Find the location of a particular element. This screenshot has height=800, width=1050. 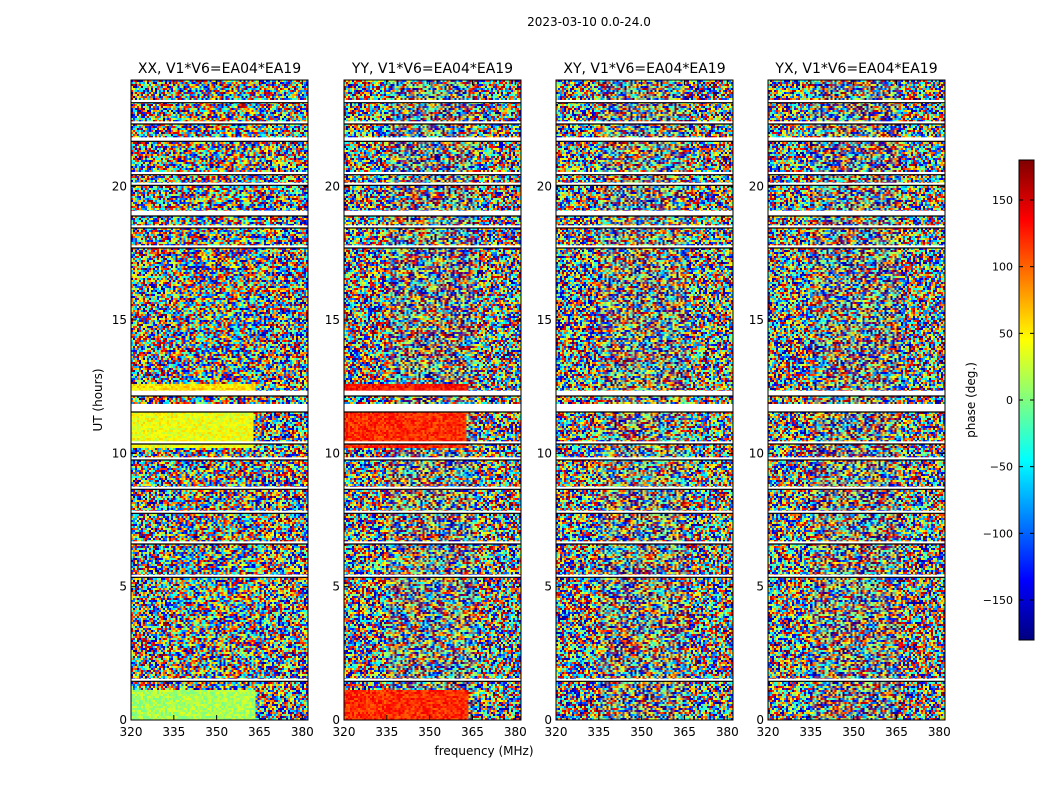

figure-suptitle: 2023-03-10 0.0-24.0 is located at coordinates (589, 22).